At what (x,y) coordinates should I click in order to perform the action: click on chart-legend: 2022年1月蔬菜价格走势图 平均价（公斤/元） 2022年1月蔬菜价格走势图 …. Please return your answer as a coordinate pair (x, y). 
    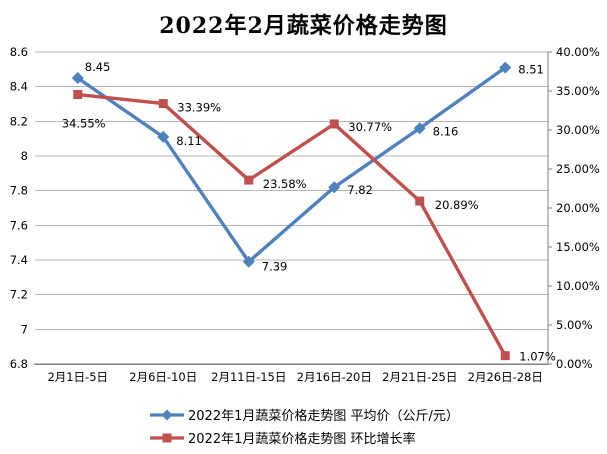
    Looking at the image, I should click on (304, 426).